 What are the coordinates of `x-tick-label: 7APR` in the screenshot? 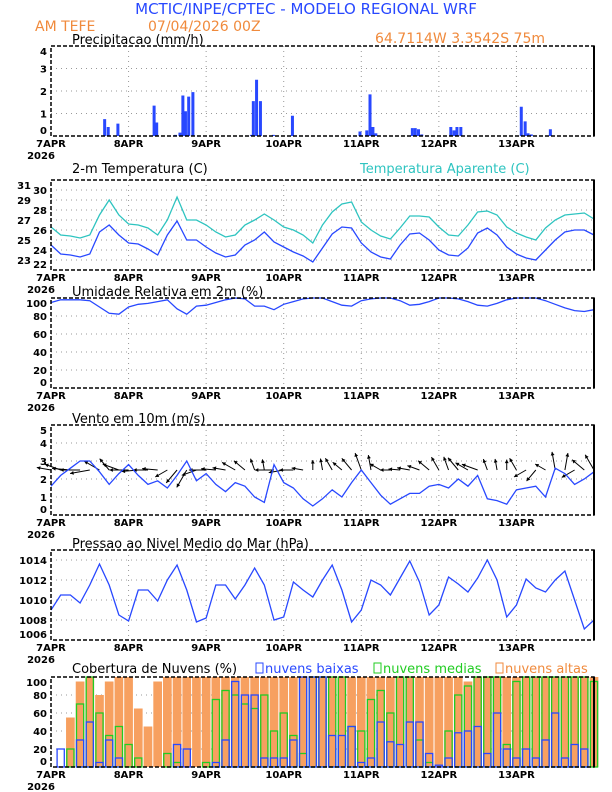 It's located at (51, 523).